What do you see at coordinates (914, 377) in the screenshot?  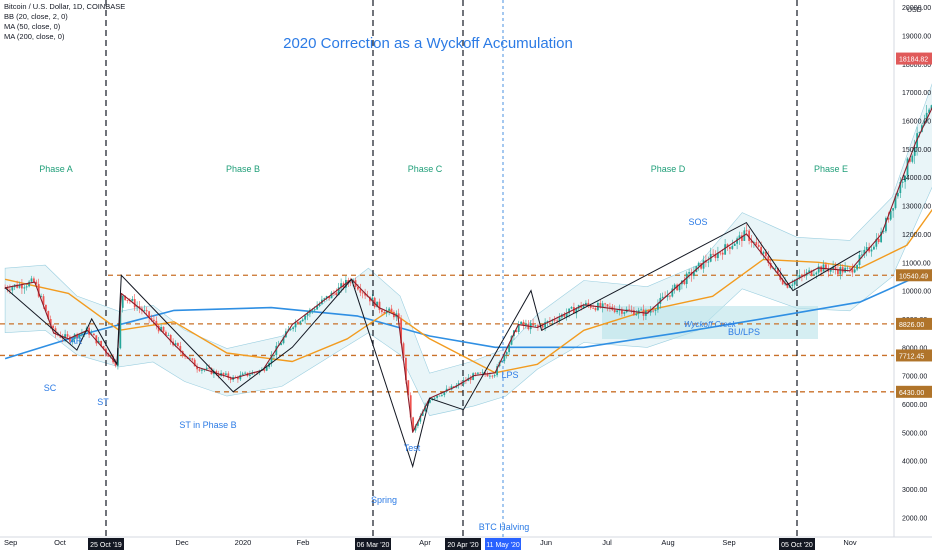 I see `y-tick-label: 7000.00` at bounding box center [914, 377].